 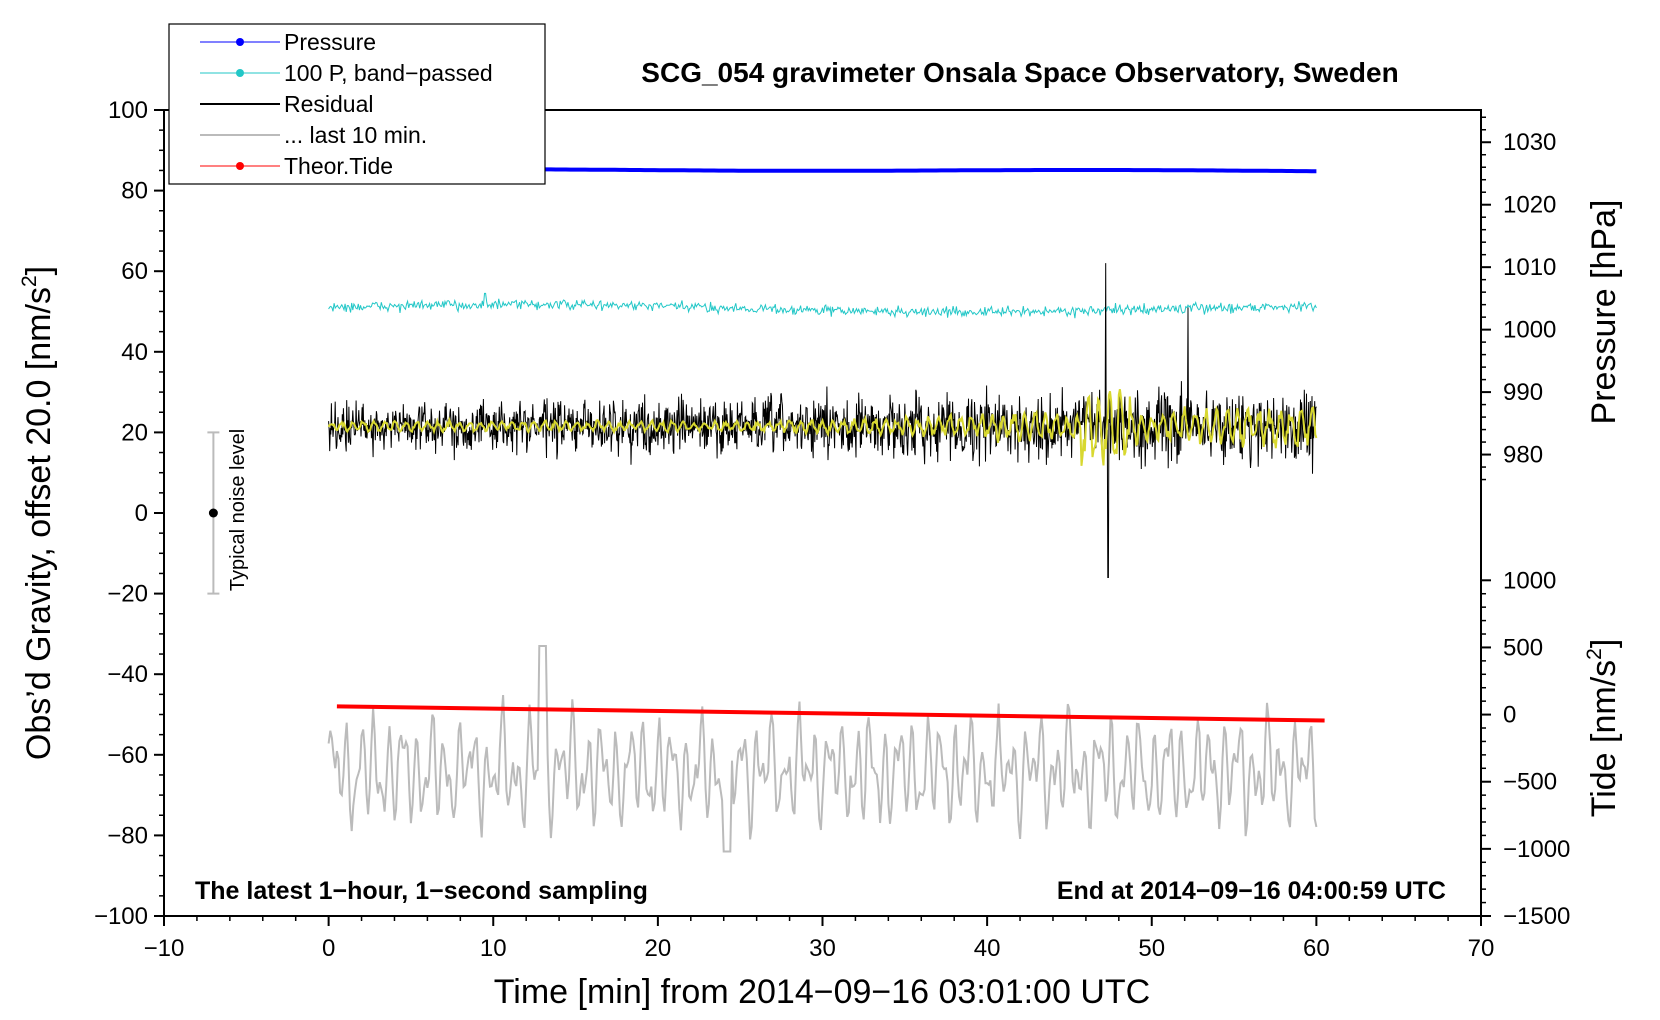 What do you see at coordinates (238, 510) in the screenshot?
I see `noise-label: Typical noise level` at bounding box center [238, 510].